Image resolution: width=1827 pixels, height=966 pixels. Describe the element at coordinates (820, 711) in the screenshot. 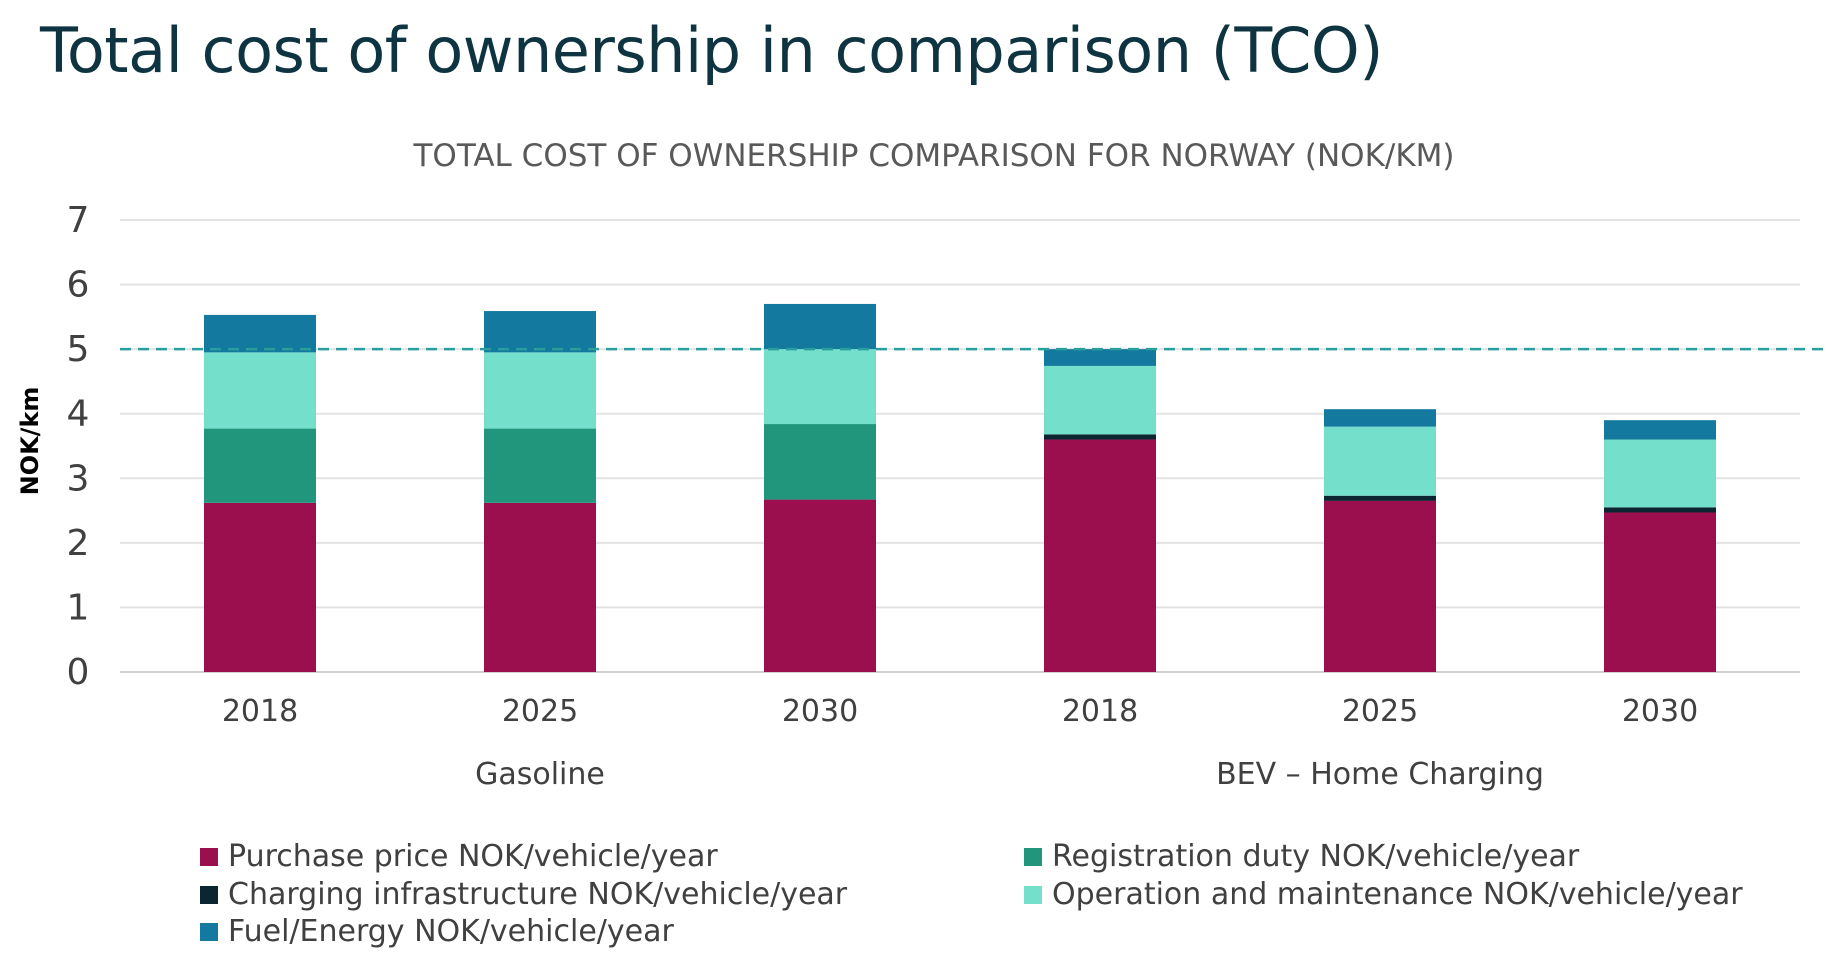

I see `x-tick-label-2: 2030` at that location.